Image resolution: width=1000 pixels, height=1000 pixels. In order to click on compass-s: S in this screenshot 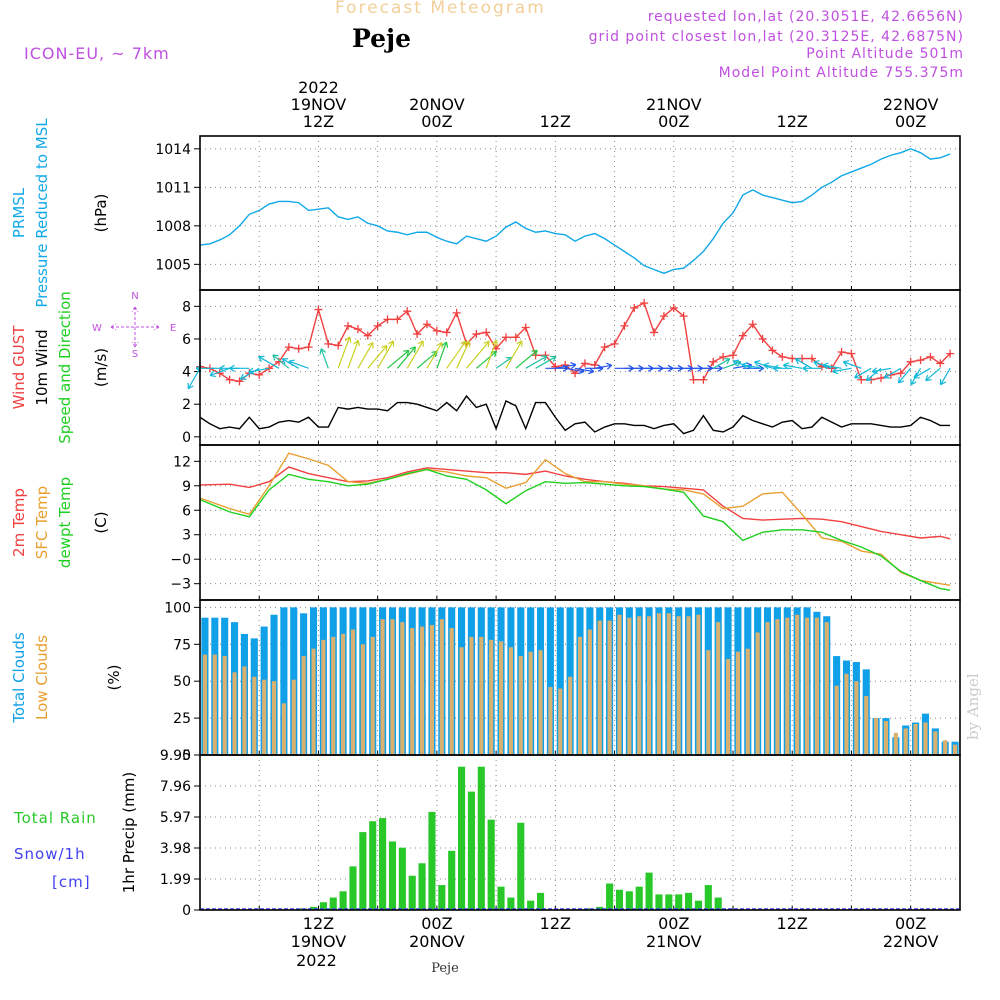, I will do `click(135, 354)`.